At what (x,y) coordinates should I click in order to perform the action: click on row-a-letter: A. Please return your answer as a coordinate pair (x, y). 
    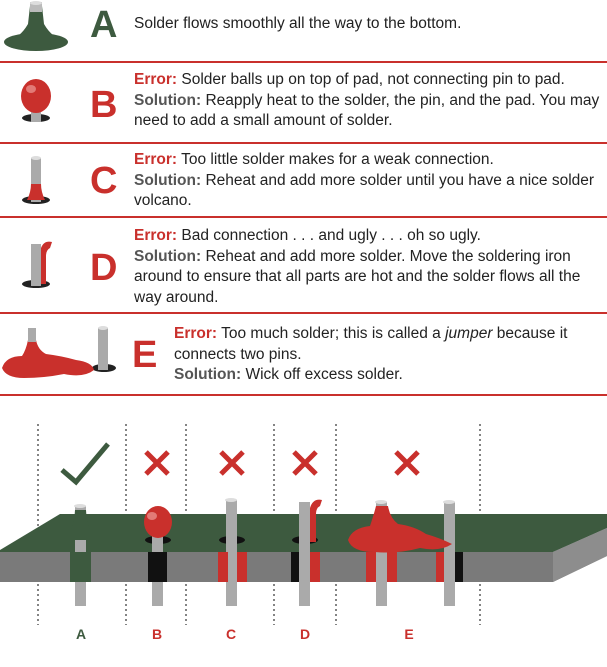
    Looking at the image, I should click on (104, 25).